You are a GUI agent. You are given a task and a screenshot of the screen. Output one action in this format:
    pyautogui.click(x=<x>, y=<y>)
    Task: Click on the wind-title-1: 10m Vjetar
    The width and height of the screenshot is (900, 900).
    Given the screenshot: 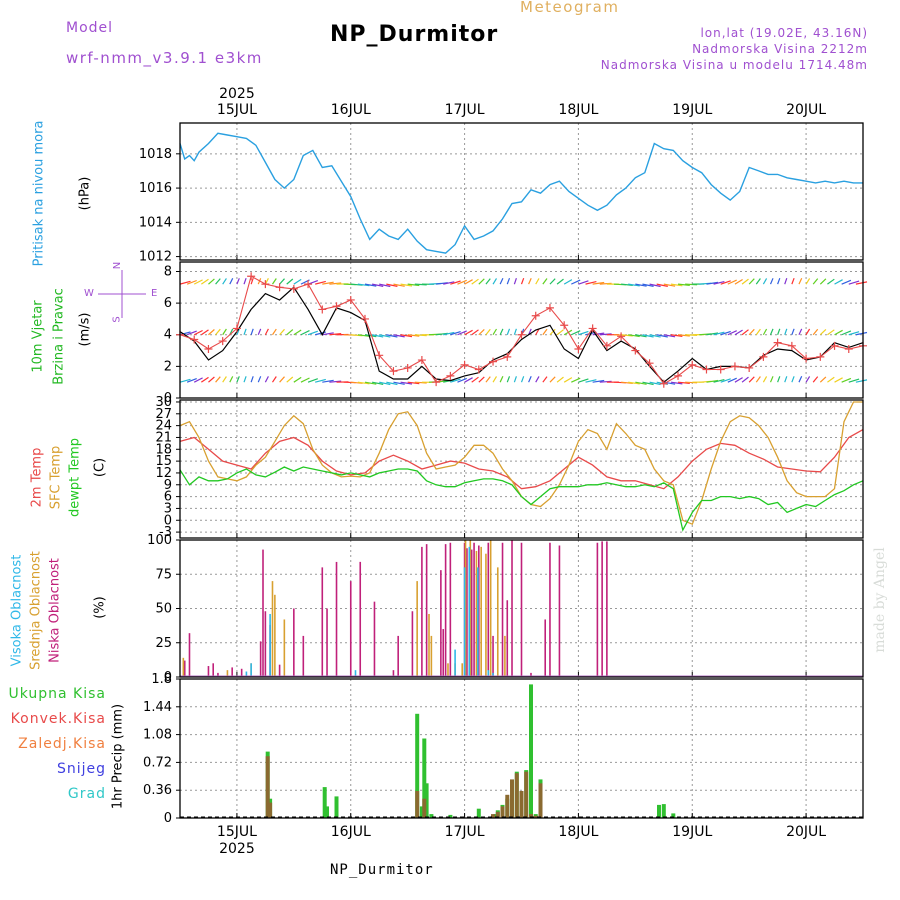 What is the action you would take?
    pyautogui.click(x=38, y=336)
    